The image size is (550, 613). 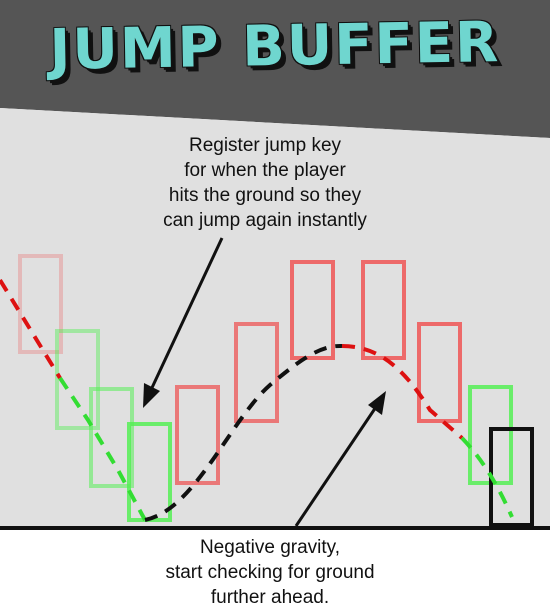 I want to click on arrow-to-buffer, so click(x=186, y=315).